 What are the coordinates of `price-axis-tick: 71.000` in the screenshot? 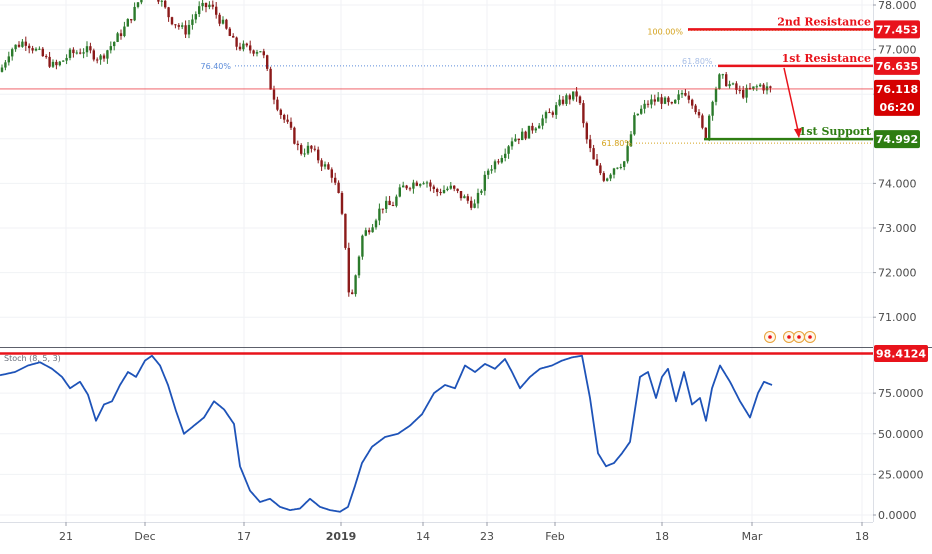 It's located at (897, 317).